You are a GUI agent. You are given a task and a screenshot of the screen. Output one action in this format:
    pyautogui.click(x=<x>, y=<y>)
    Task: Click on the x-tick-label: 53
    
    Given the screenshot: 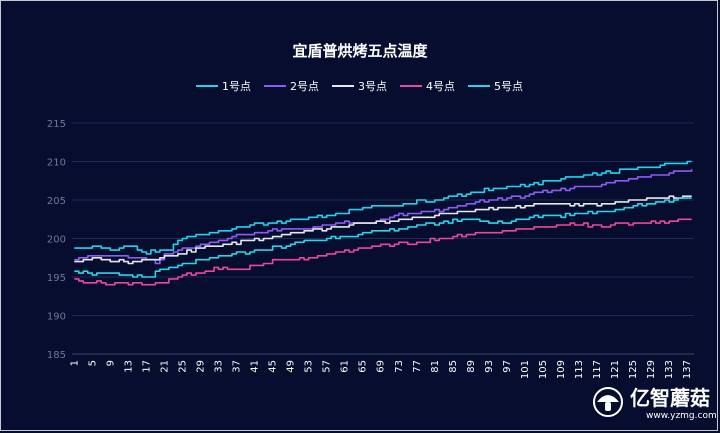 What is the action you would take?
    pyautogui.click(x=309, y=366)
    